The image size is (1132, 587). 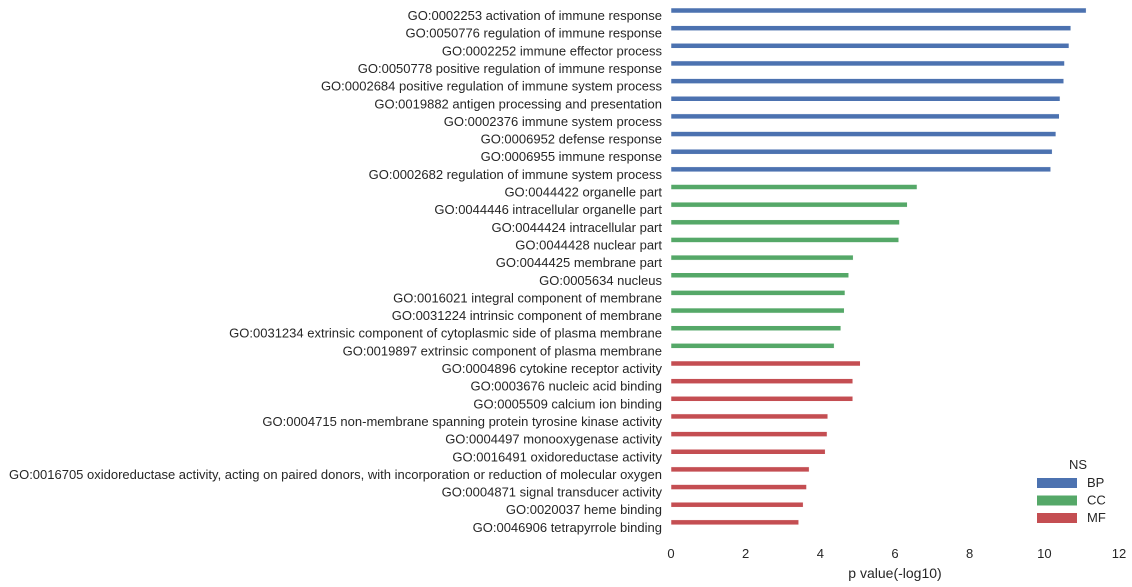 What do you see at coordinates (1071, 491) in the screenshot?
I see `legend: NS BP CC MF` at bounding box center [1071, 491].